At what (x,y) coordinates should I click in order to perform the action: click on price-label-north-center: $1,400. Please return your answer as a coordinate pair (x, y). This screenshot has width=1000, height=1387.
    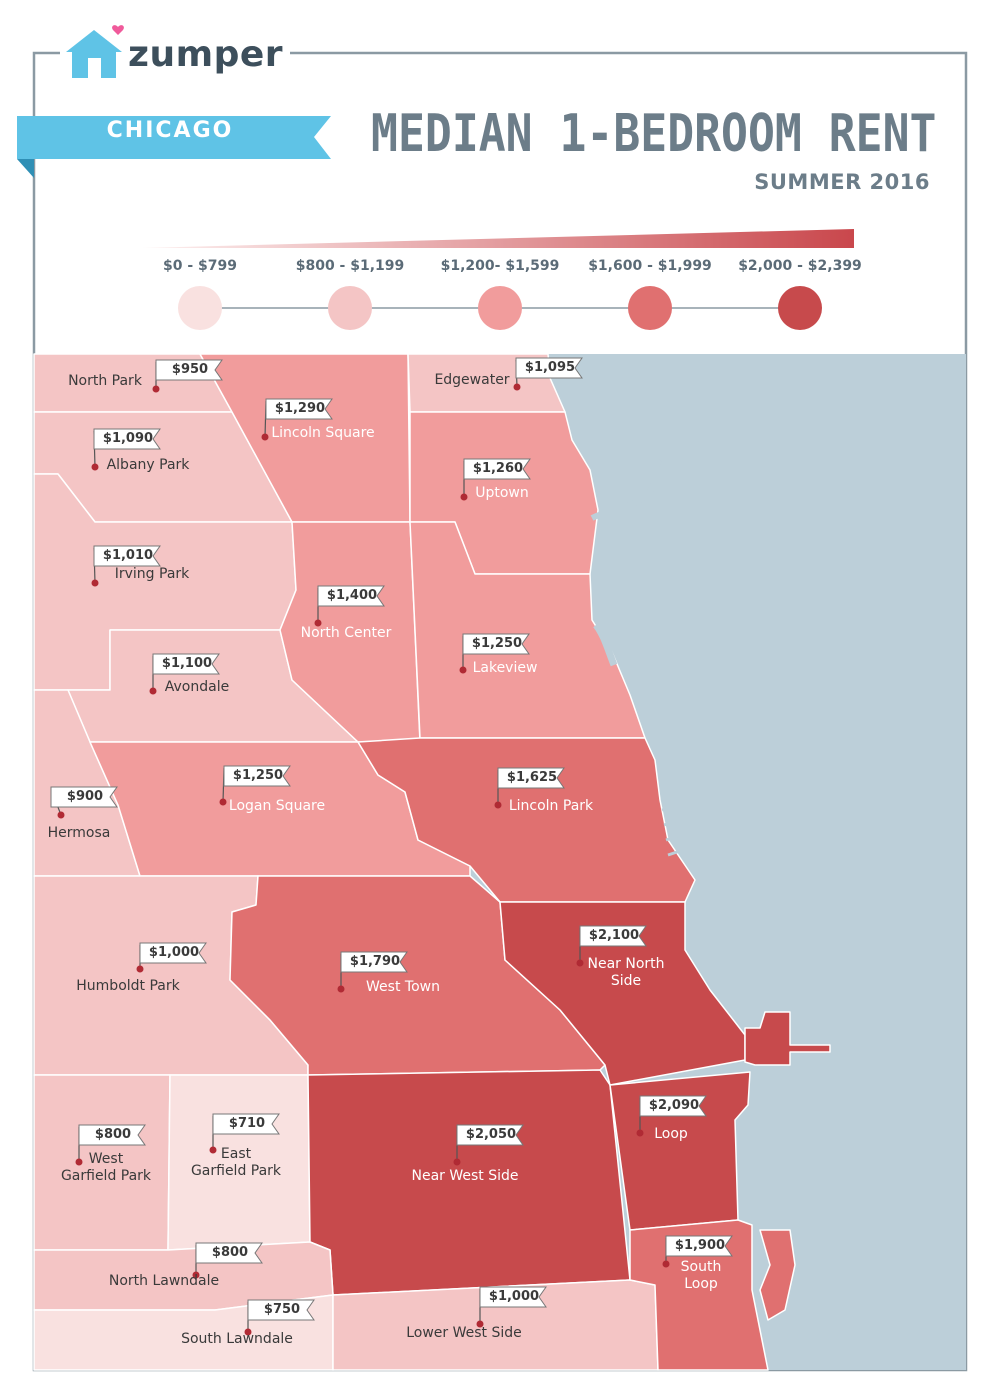
    Looking at the image, I should click on (352, 595).